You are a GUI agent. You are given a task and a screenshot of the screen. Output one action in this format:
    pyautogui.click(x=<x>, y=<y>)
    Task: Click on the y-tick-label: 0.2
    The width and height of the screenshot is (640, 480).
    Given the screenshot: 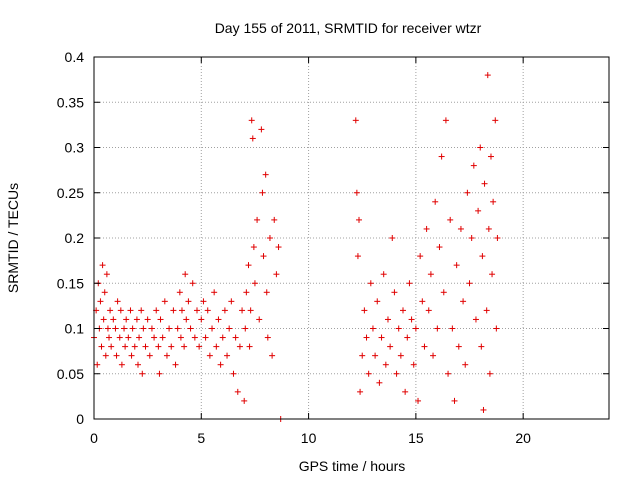 What is the action you would take?
    pyautogui.click(x=75, y=238)
    